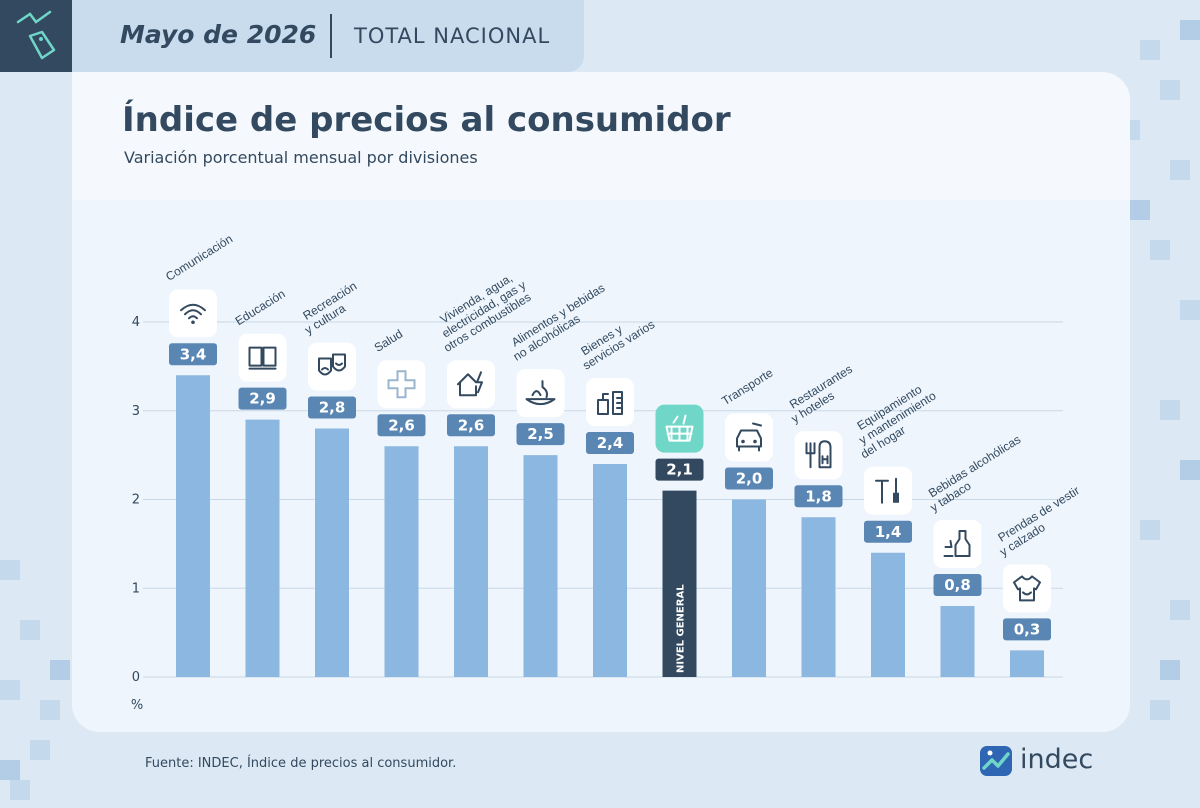  What do you see at coordinates (136, 500) in the screenshot?
I see `y-tick-label: 2` at bounding box center [136, 500].